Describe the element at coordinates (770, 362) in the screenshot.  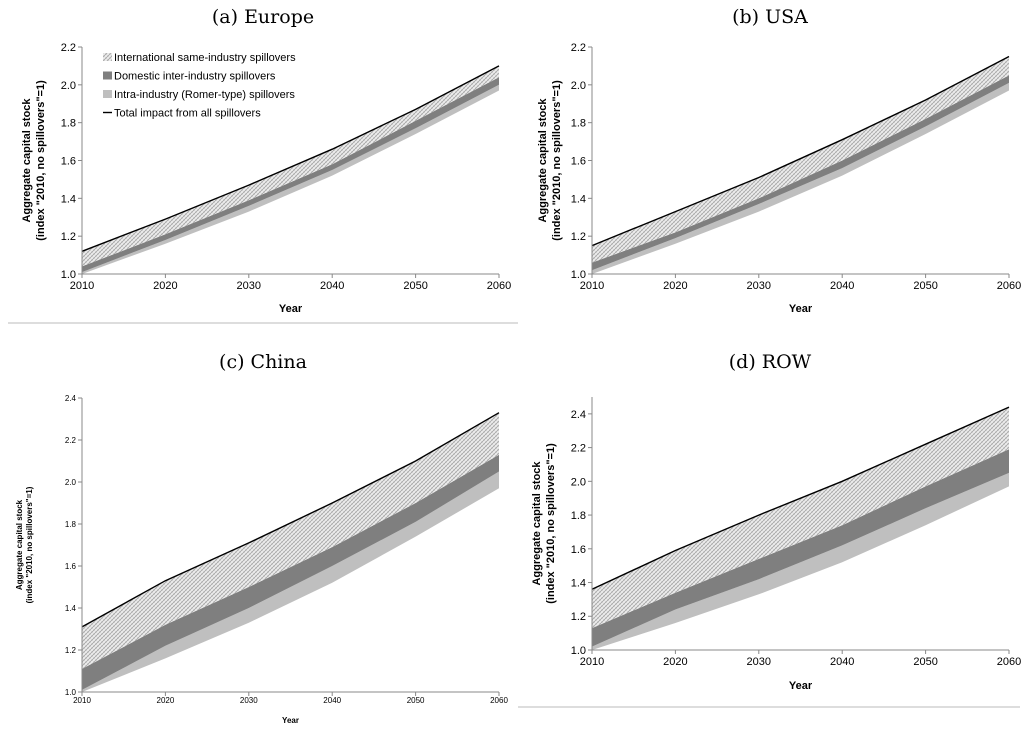
I see `panel-caption: (d) ROW` at that location.